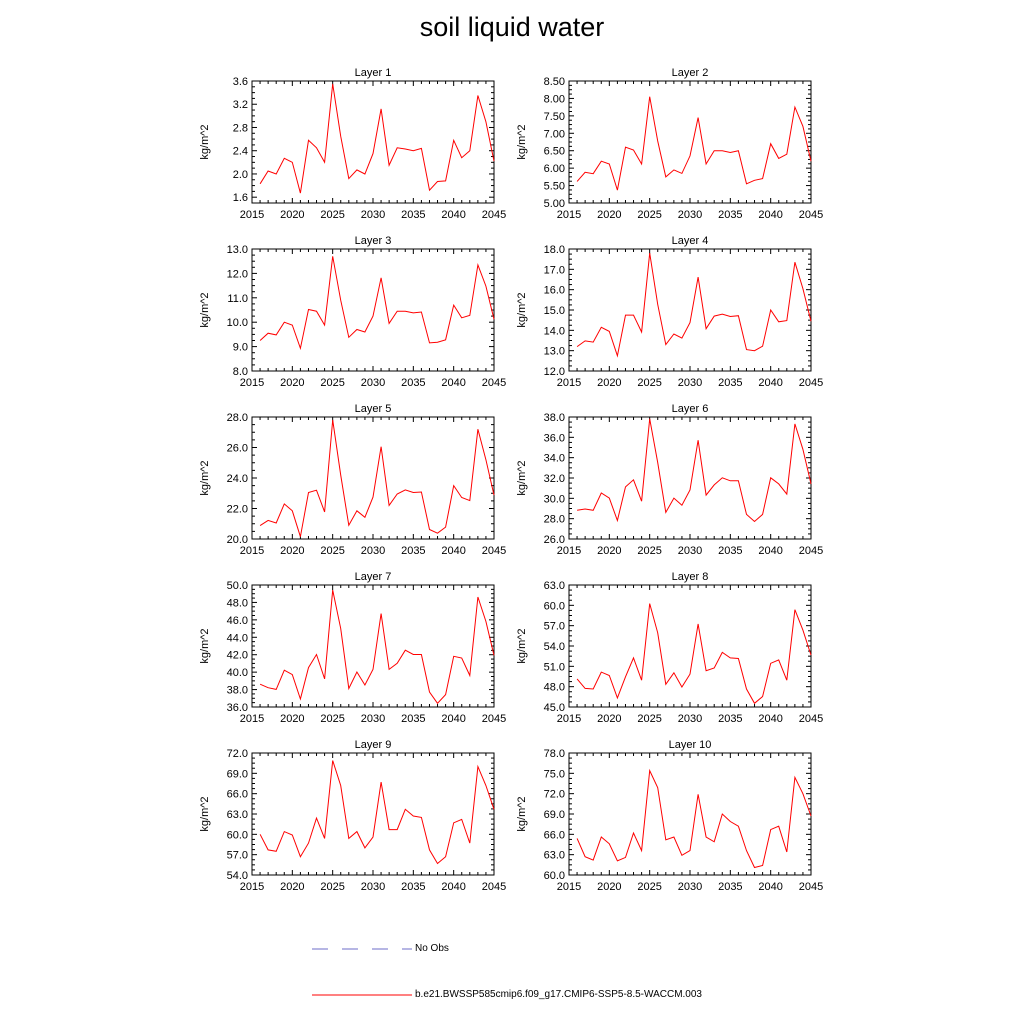 This screenshot has height=1024, width=1024. What do you see at coordinates (237, 586) in the screenshot?
I see `y-tick-label: 50.0` at bounding box center [237, 586].